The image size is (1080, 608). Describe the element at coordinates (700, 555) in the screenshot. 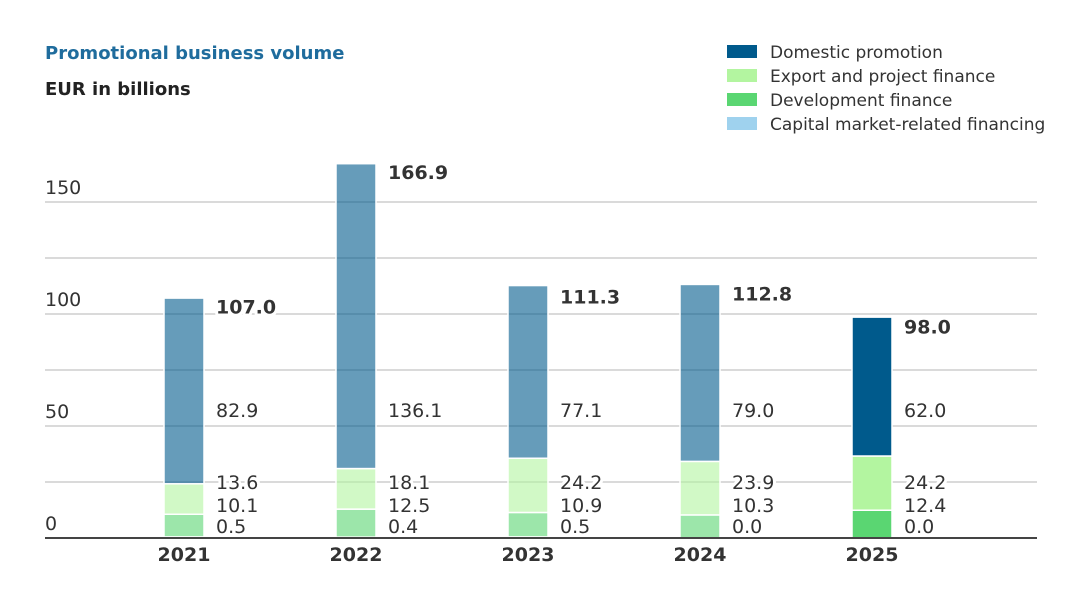

I see `x-tick-label: 2024` at that location.